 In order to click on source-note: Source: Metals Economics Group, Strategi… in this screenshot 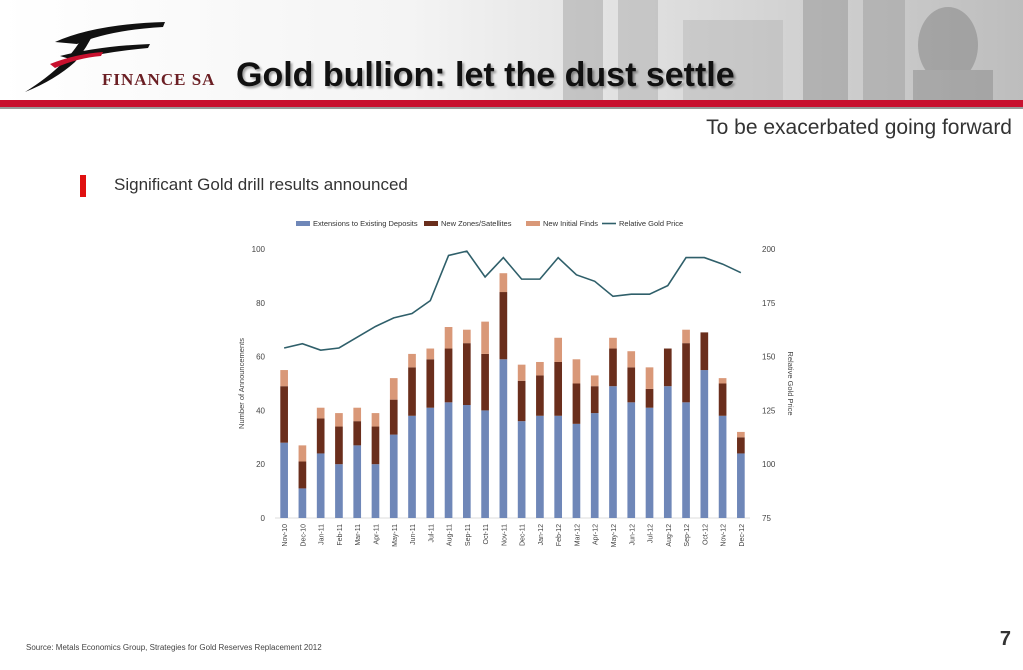, I will do `click(174, 647)`.